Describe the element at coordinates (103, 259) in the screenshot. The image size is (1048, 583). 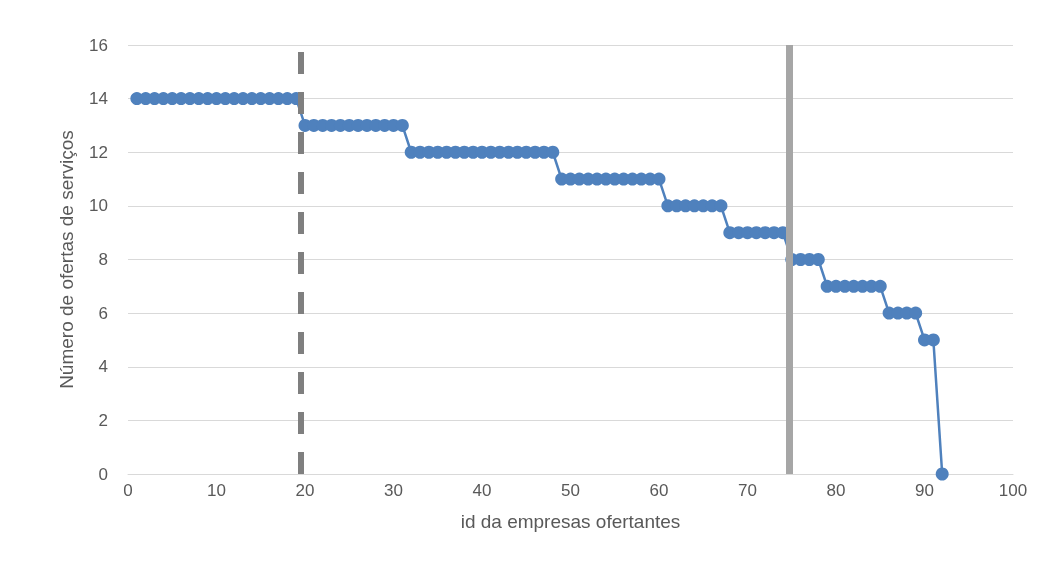
I see `y-tick-label: 8` at that location.